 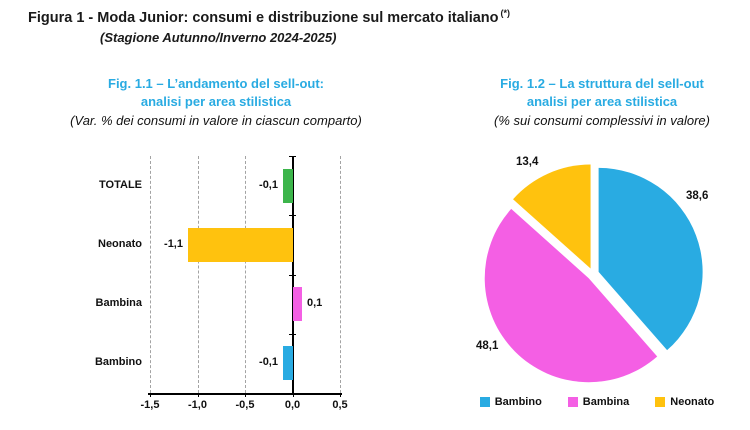 What do you see at coordinates (606, 402) in the screenshot?
I see `legend-label-bambina: Bambina` at bounding box center [606, 402].